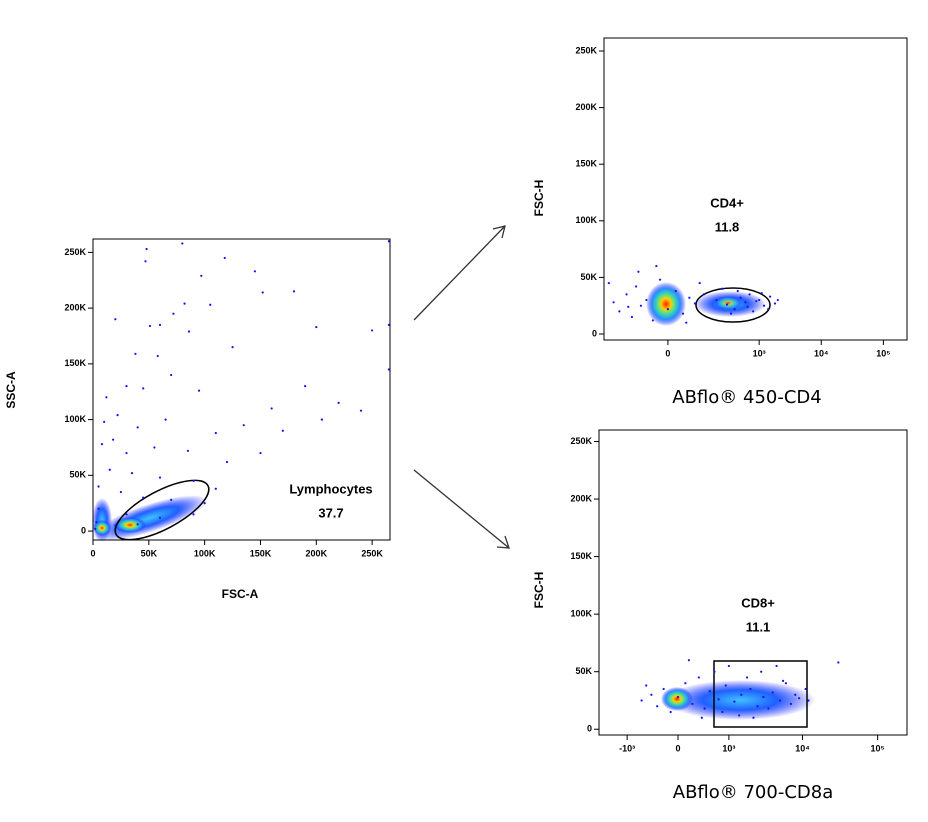  Describe the element at coordinates (75, 419) in the screenshot. I see `y-tick-label: 100K` at that location.